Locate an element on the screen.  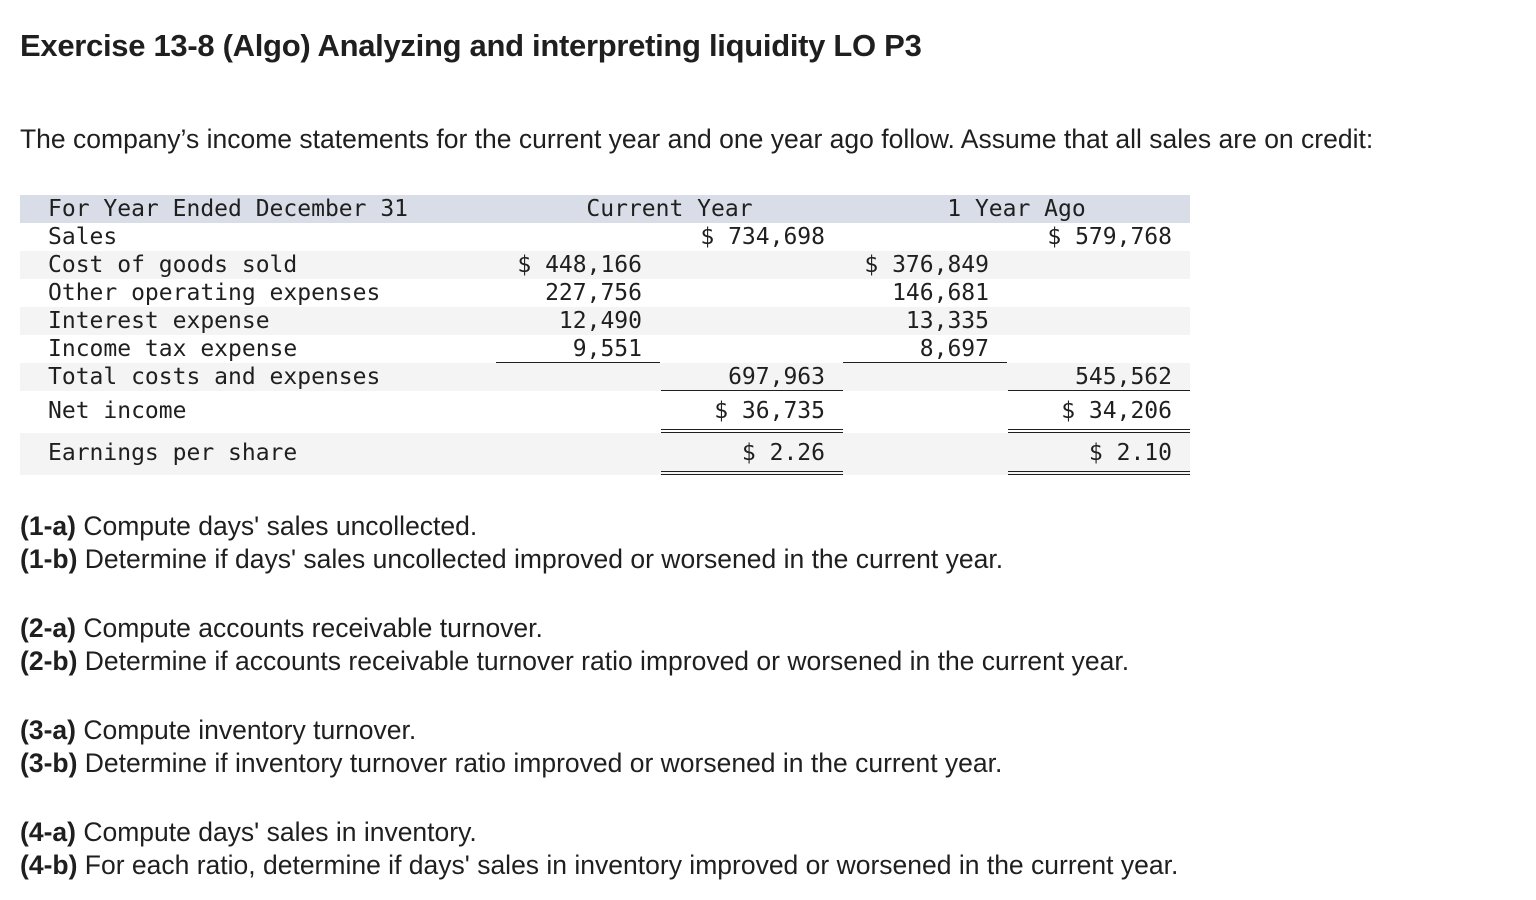
cogs-row: Cost of goods sold $ 448,166 $ 376,849 is located at coordinates (605, 265).